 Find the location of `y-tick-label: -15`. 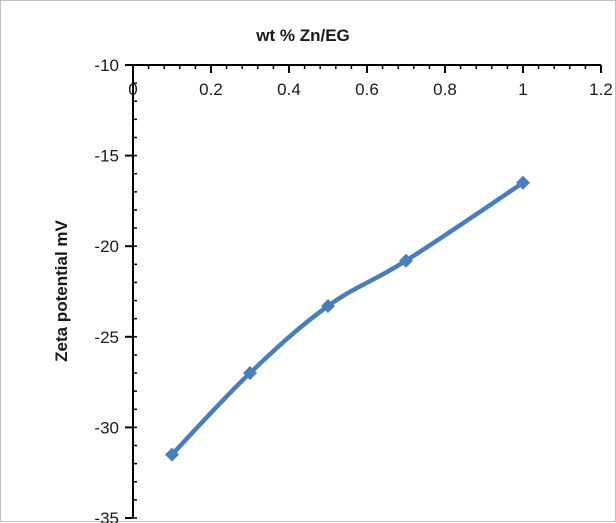

y-tick-label: -15 is located at coordinates (106, 156).